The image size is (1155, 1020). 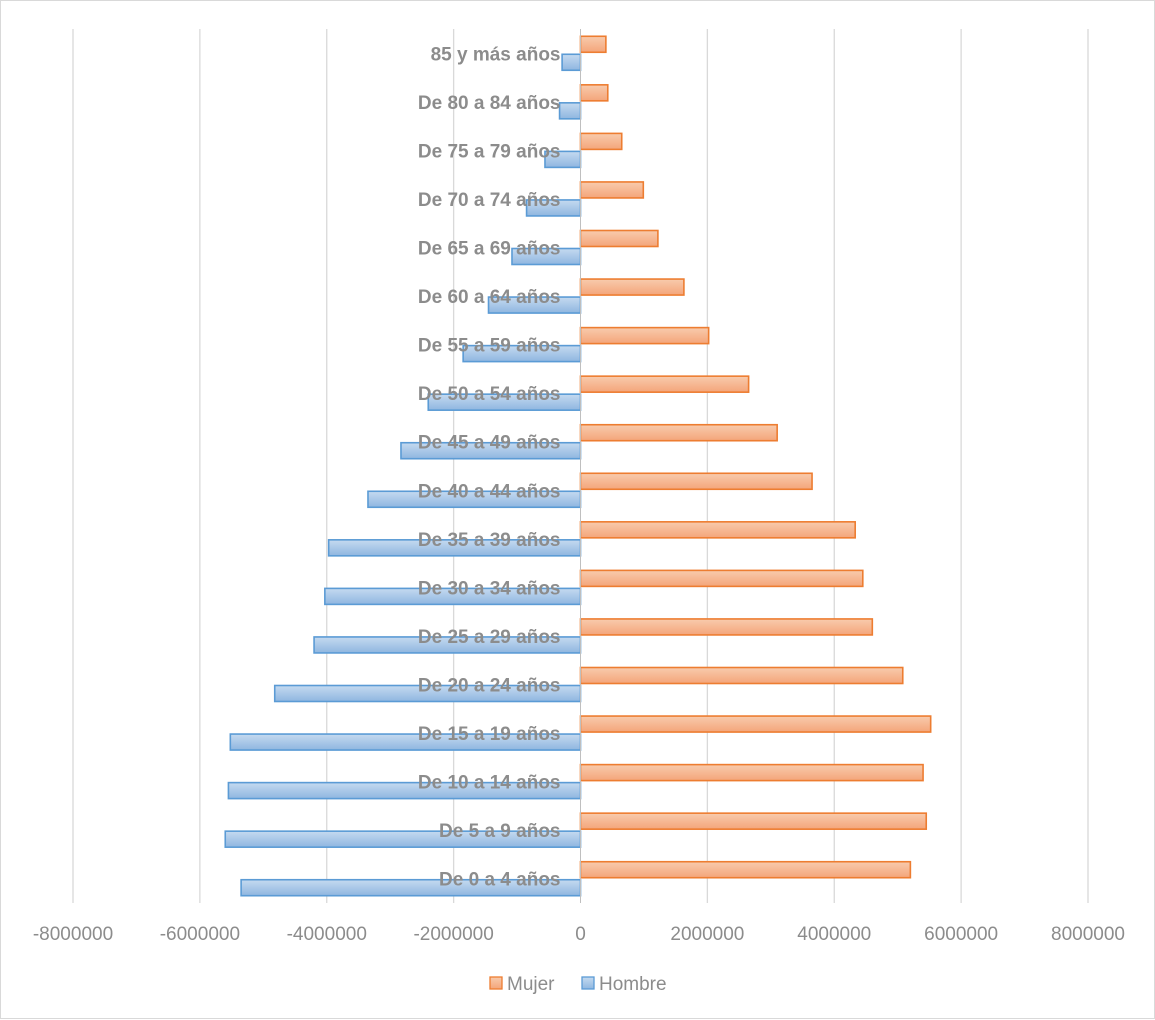 I want to click on x-tick-label: 6000000, so click(x=961, y=934).